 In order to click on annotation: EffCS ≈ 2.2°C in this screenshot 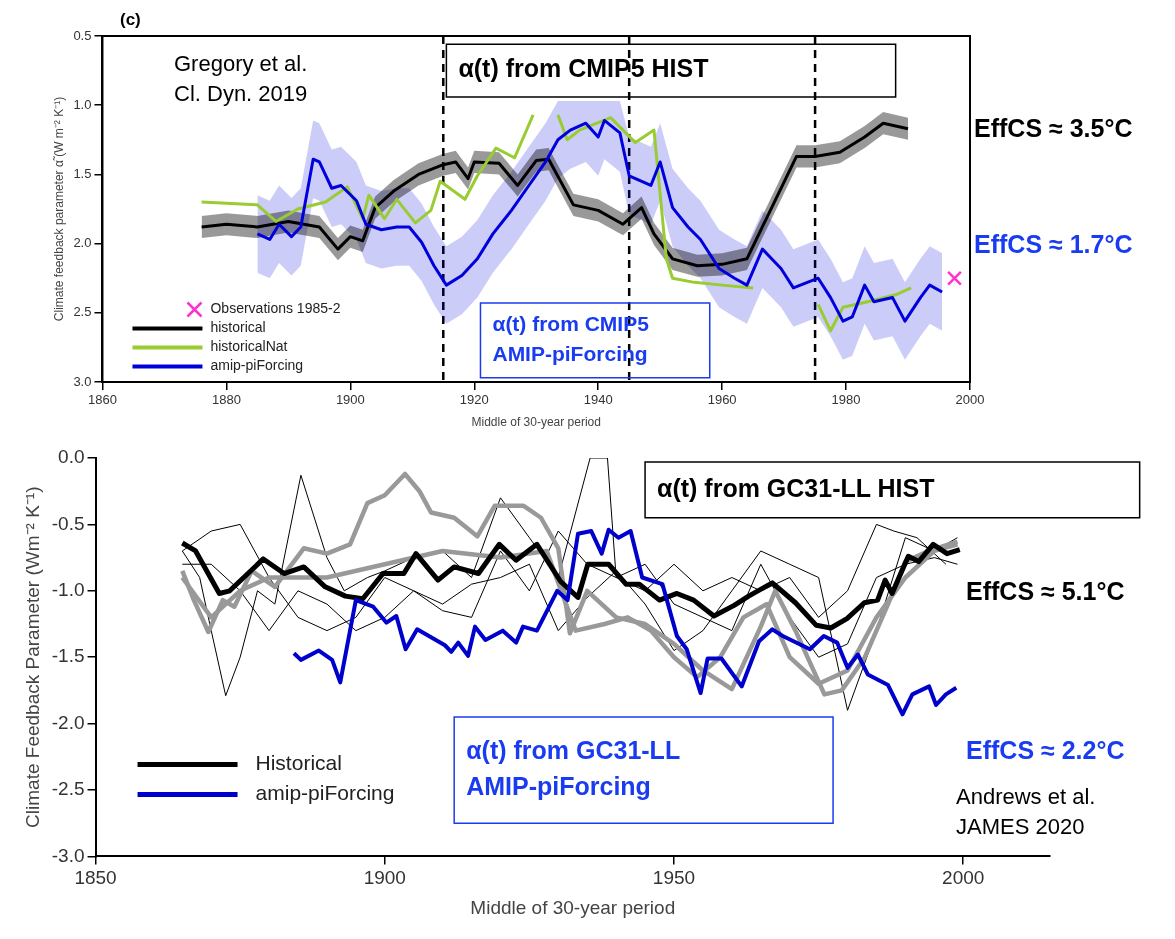, I will do `click(1045, 749)`.